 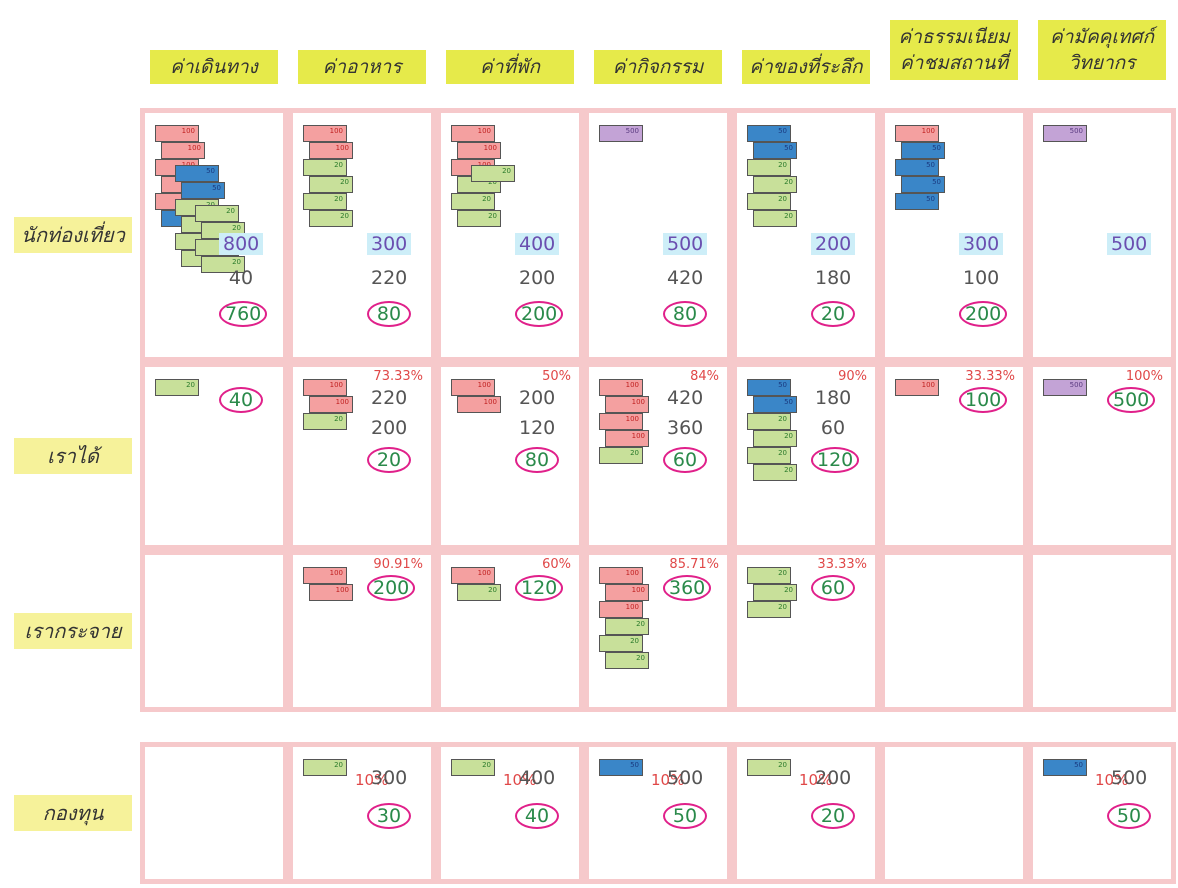 What do you see at coordinates (510, 456) in the screenshot?
I see `cell: 100 100 50% 200 120 80` at bounding box center [510, 456].